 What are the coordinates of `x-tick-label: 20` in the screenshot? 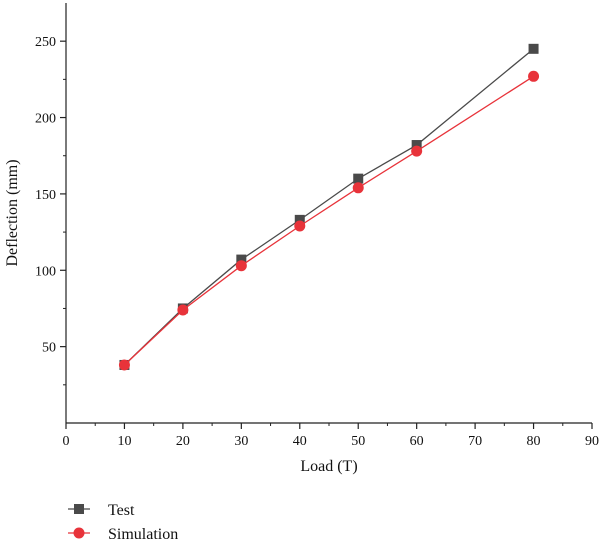 It's located at (183, 441).